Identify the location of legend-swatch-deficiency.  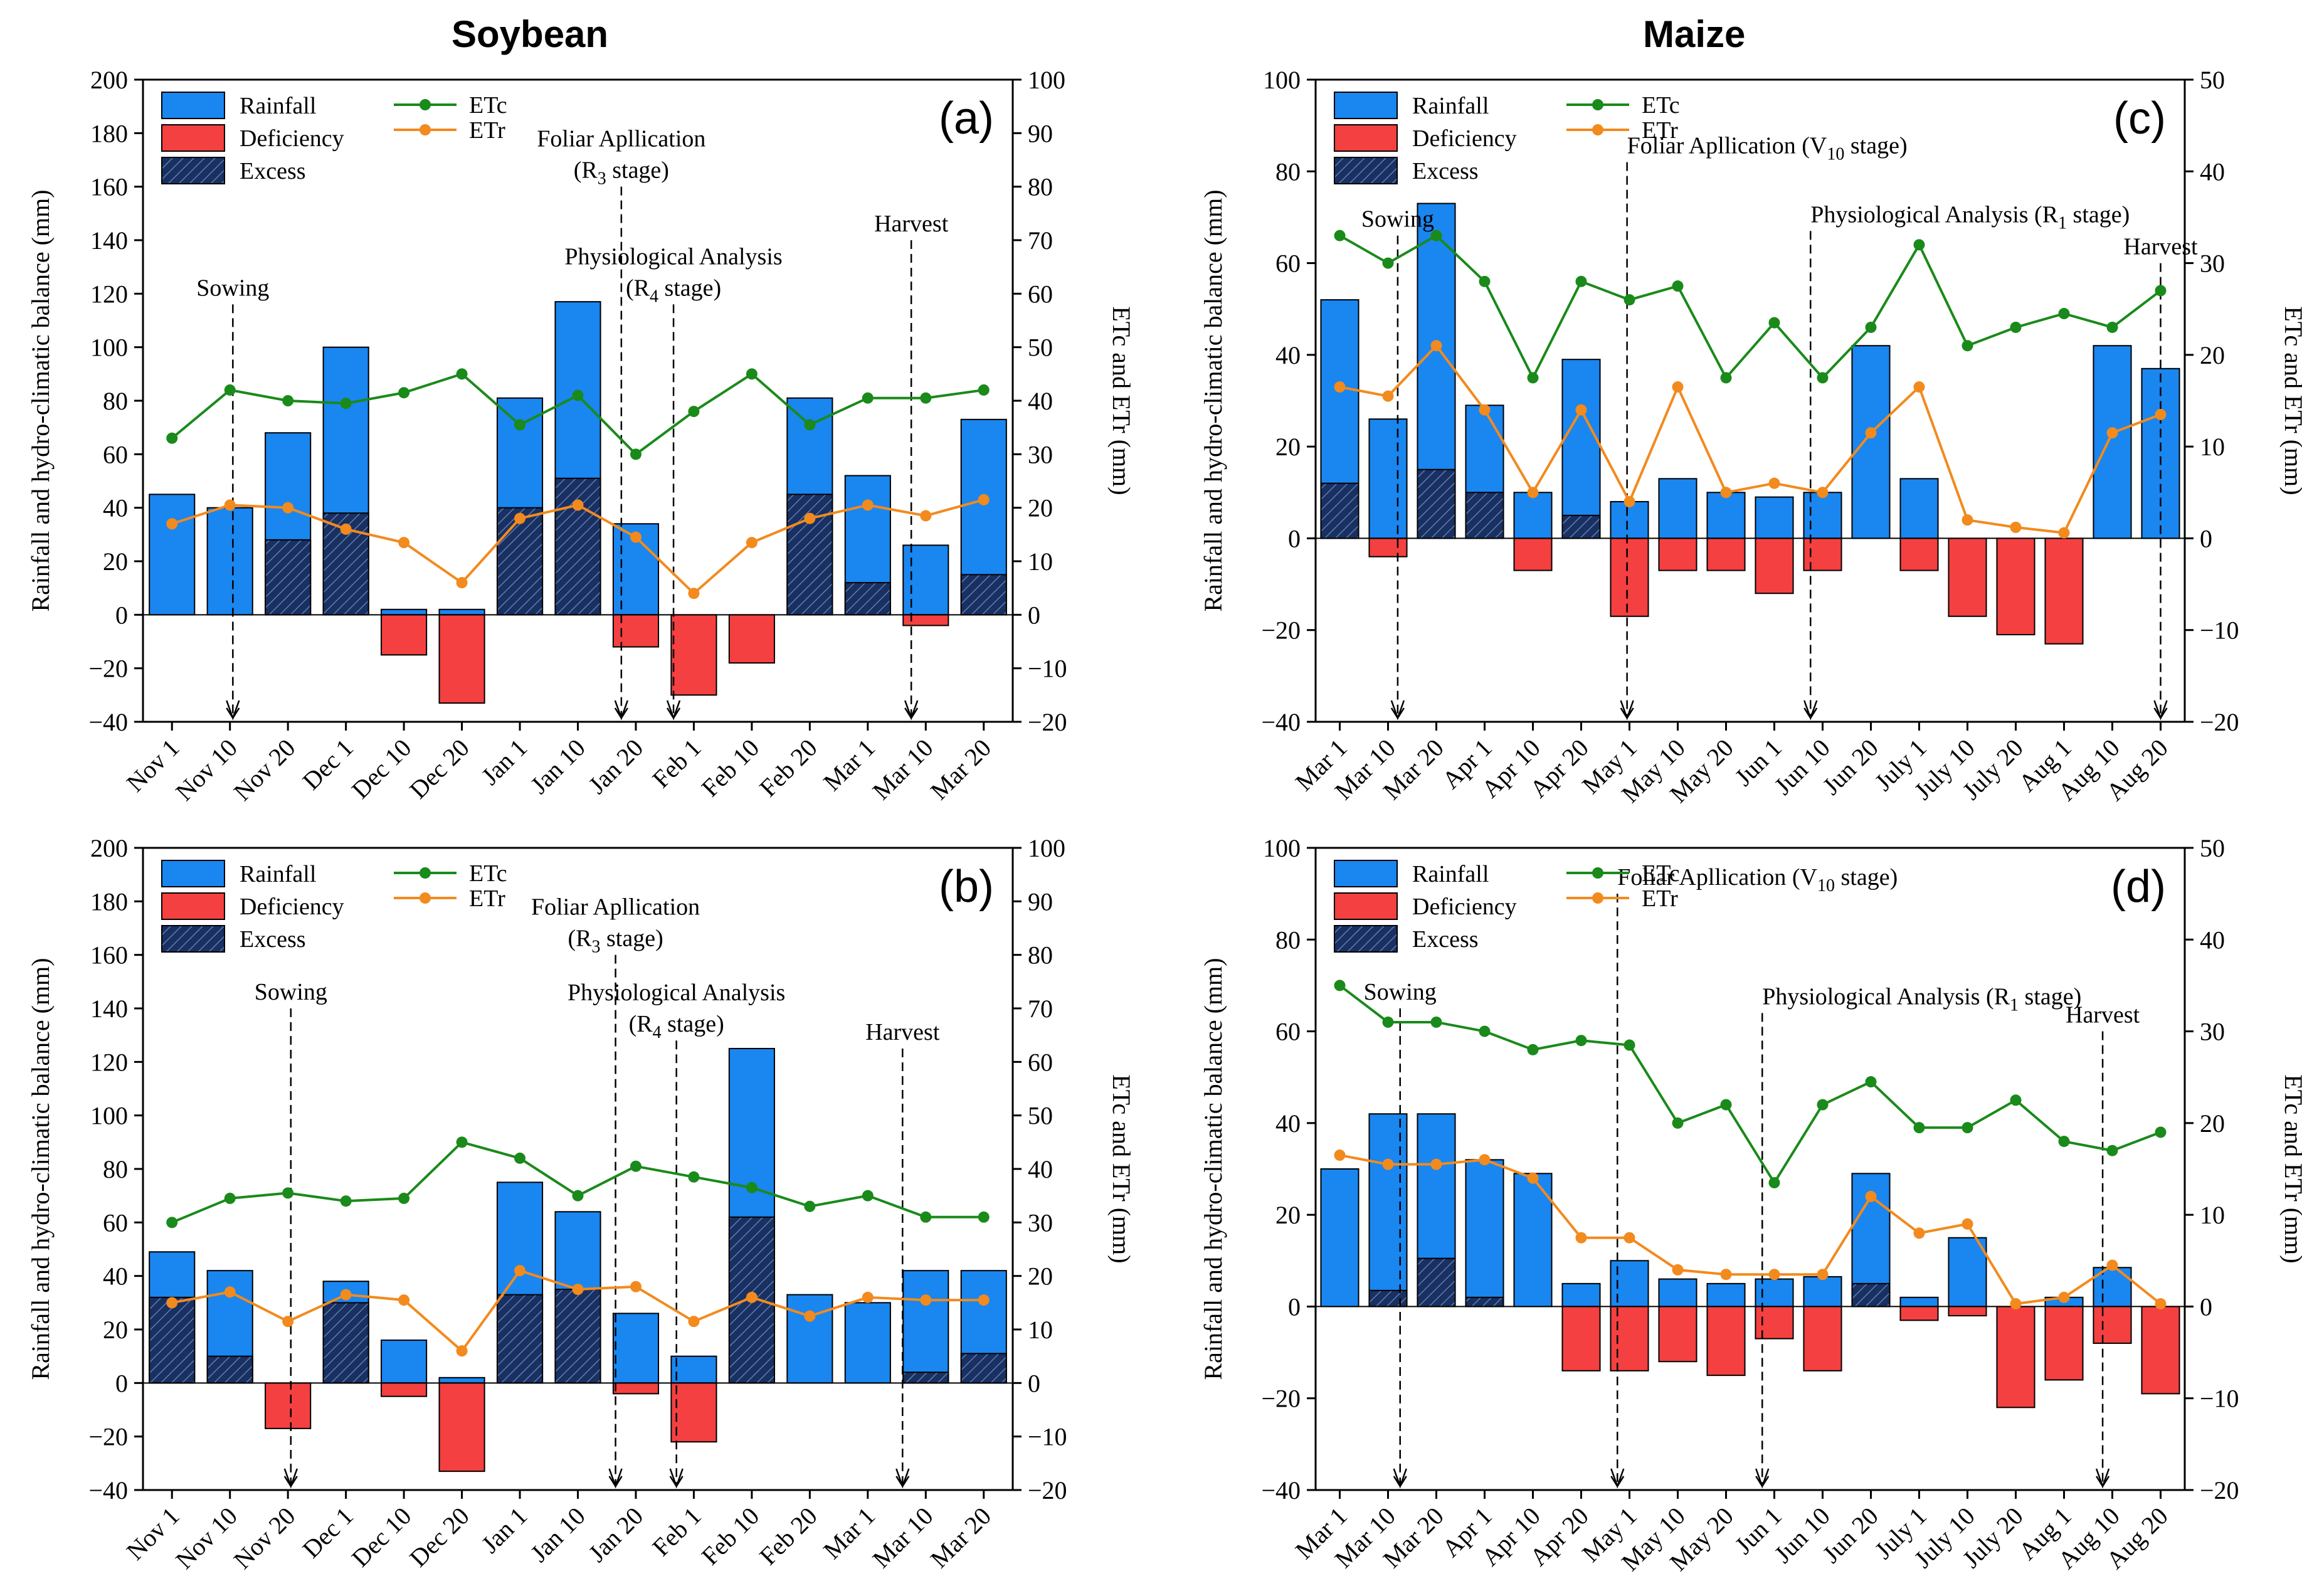
(1366, 138).